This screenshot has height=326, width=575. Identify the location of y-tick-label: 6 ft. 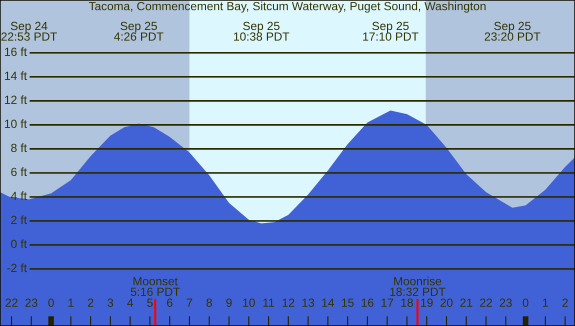
(19, 171).